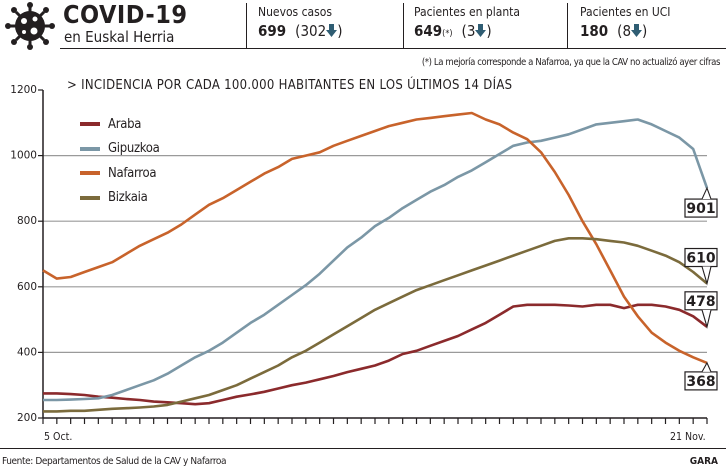 This screenshot has width=726, height=473. What do you see at coordinates (428, 31) in the screenshot?
I see `stat-value: 649` at bounding box center [428, 31].